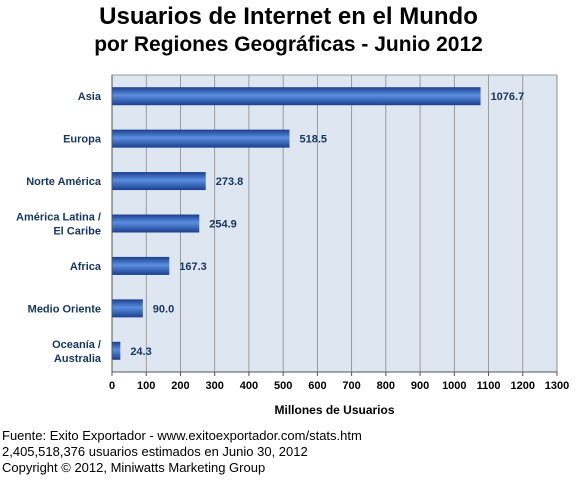  What do you see at coordinates (193, 267) in the screenshot?
I see `data-label: 167.3` at bounding box center [193, 267].